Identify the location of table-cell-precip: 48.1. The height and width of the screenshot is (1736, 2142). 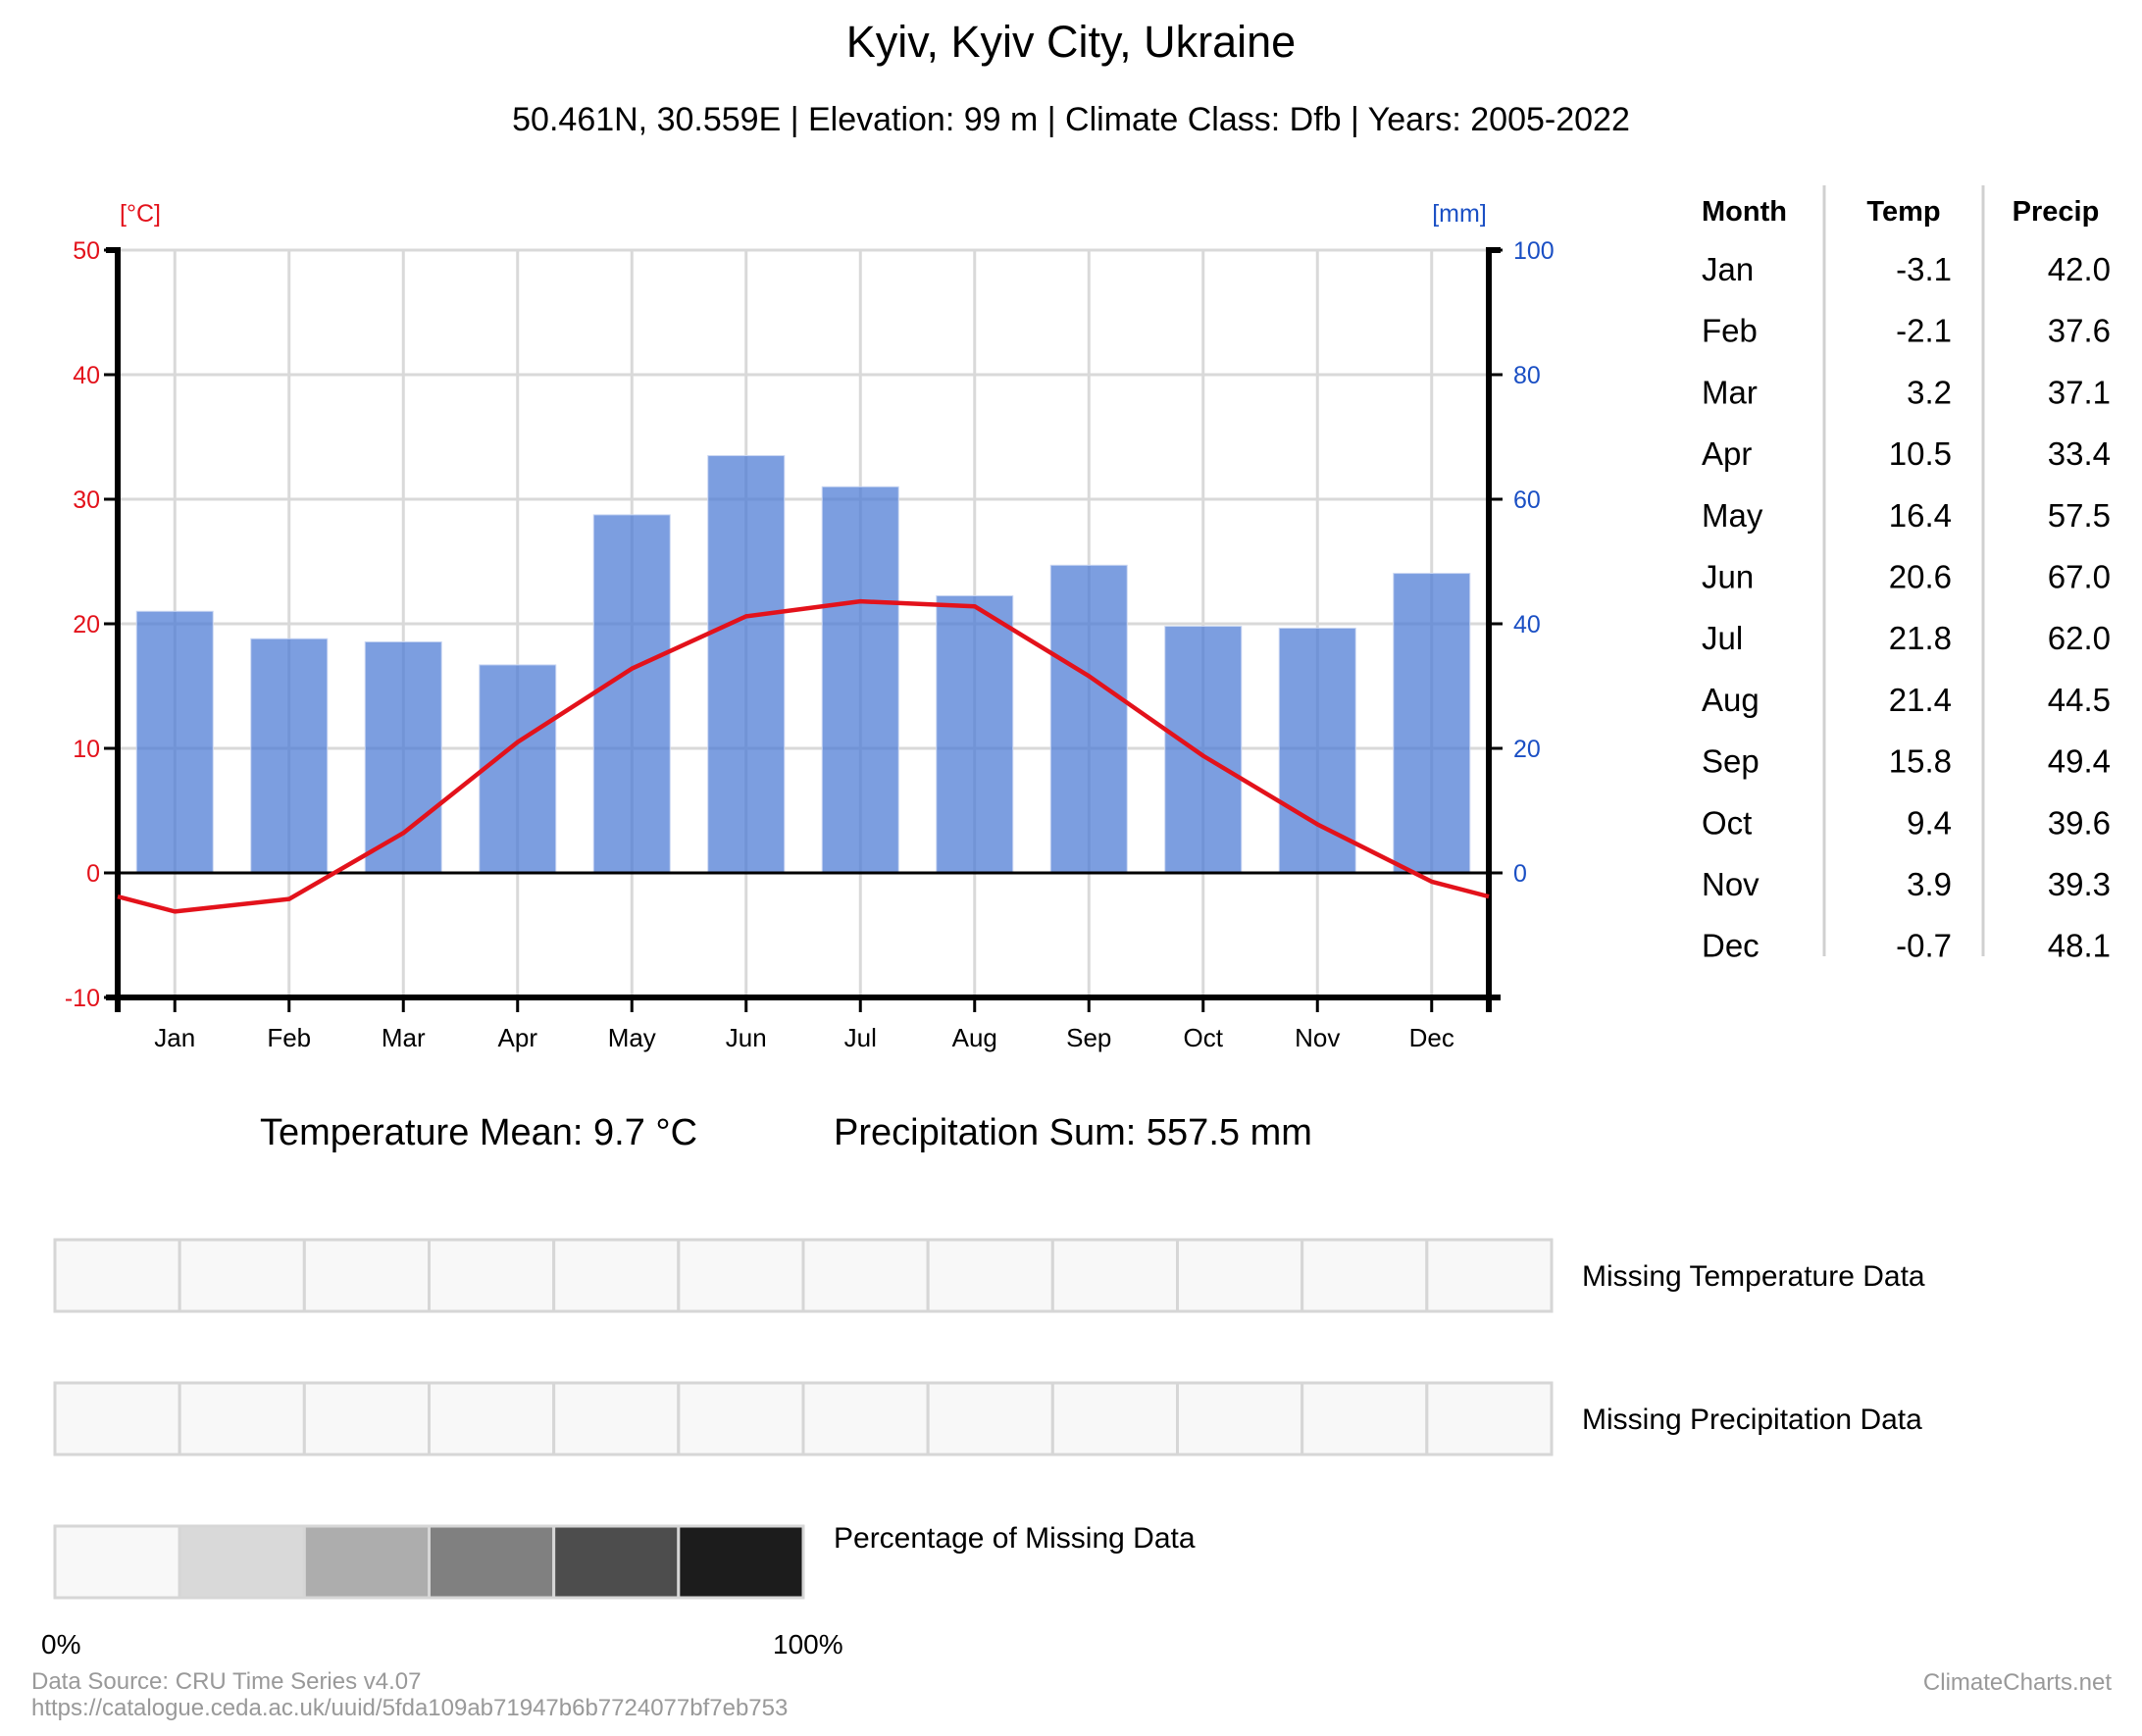
(2079, 946).